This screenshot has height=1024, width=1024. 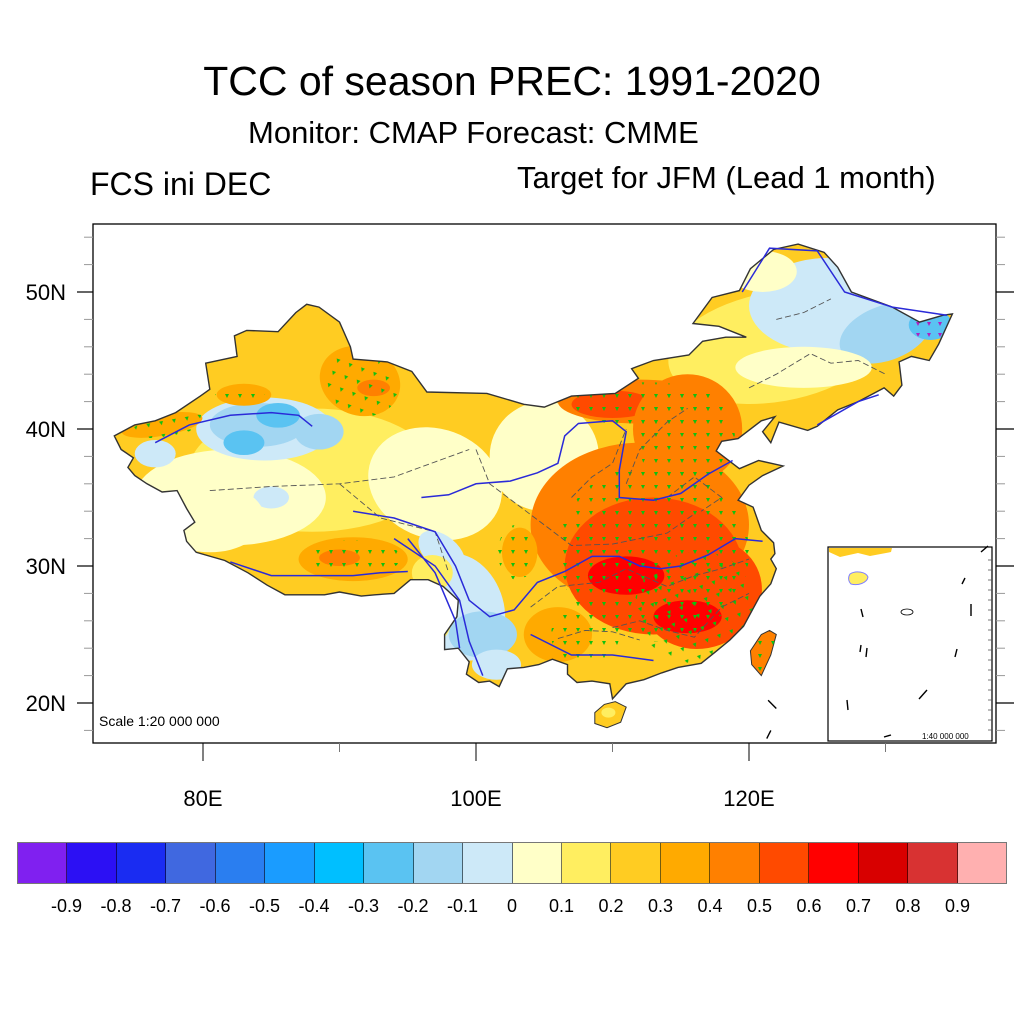 What do you see at coordinates (907, 612) in the screenshot?
I see `inset-shoal` at bounding box center [907, 612].